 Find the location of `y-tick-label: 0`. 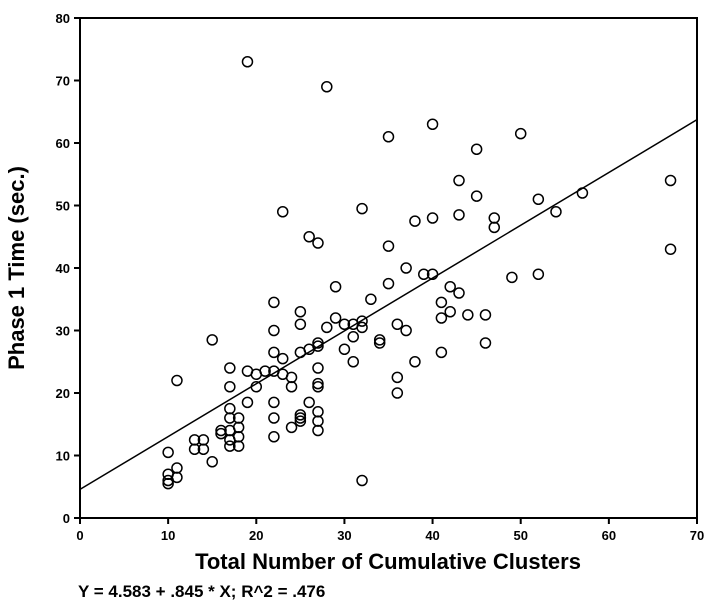

y-tick-label: 0 is located at coordinates (66, 518).